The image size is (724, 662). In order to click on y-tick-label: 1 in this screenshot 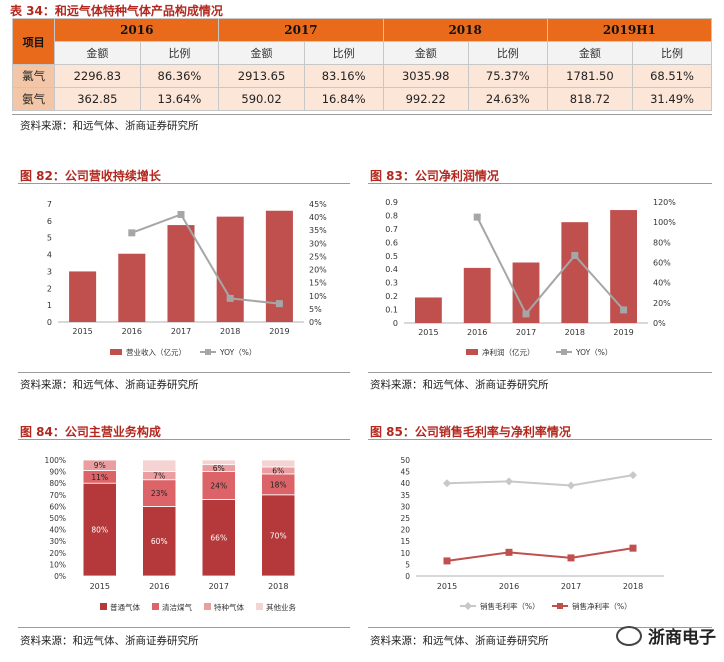, I will do `click(49, 305)`.